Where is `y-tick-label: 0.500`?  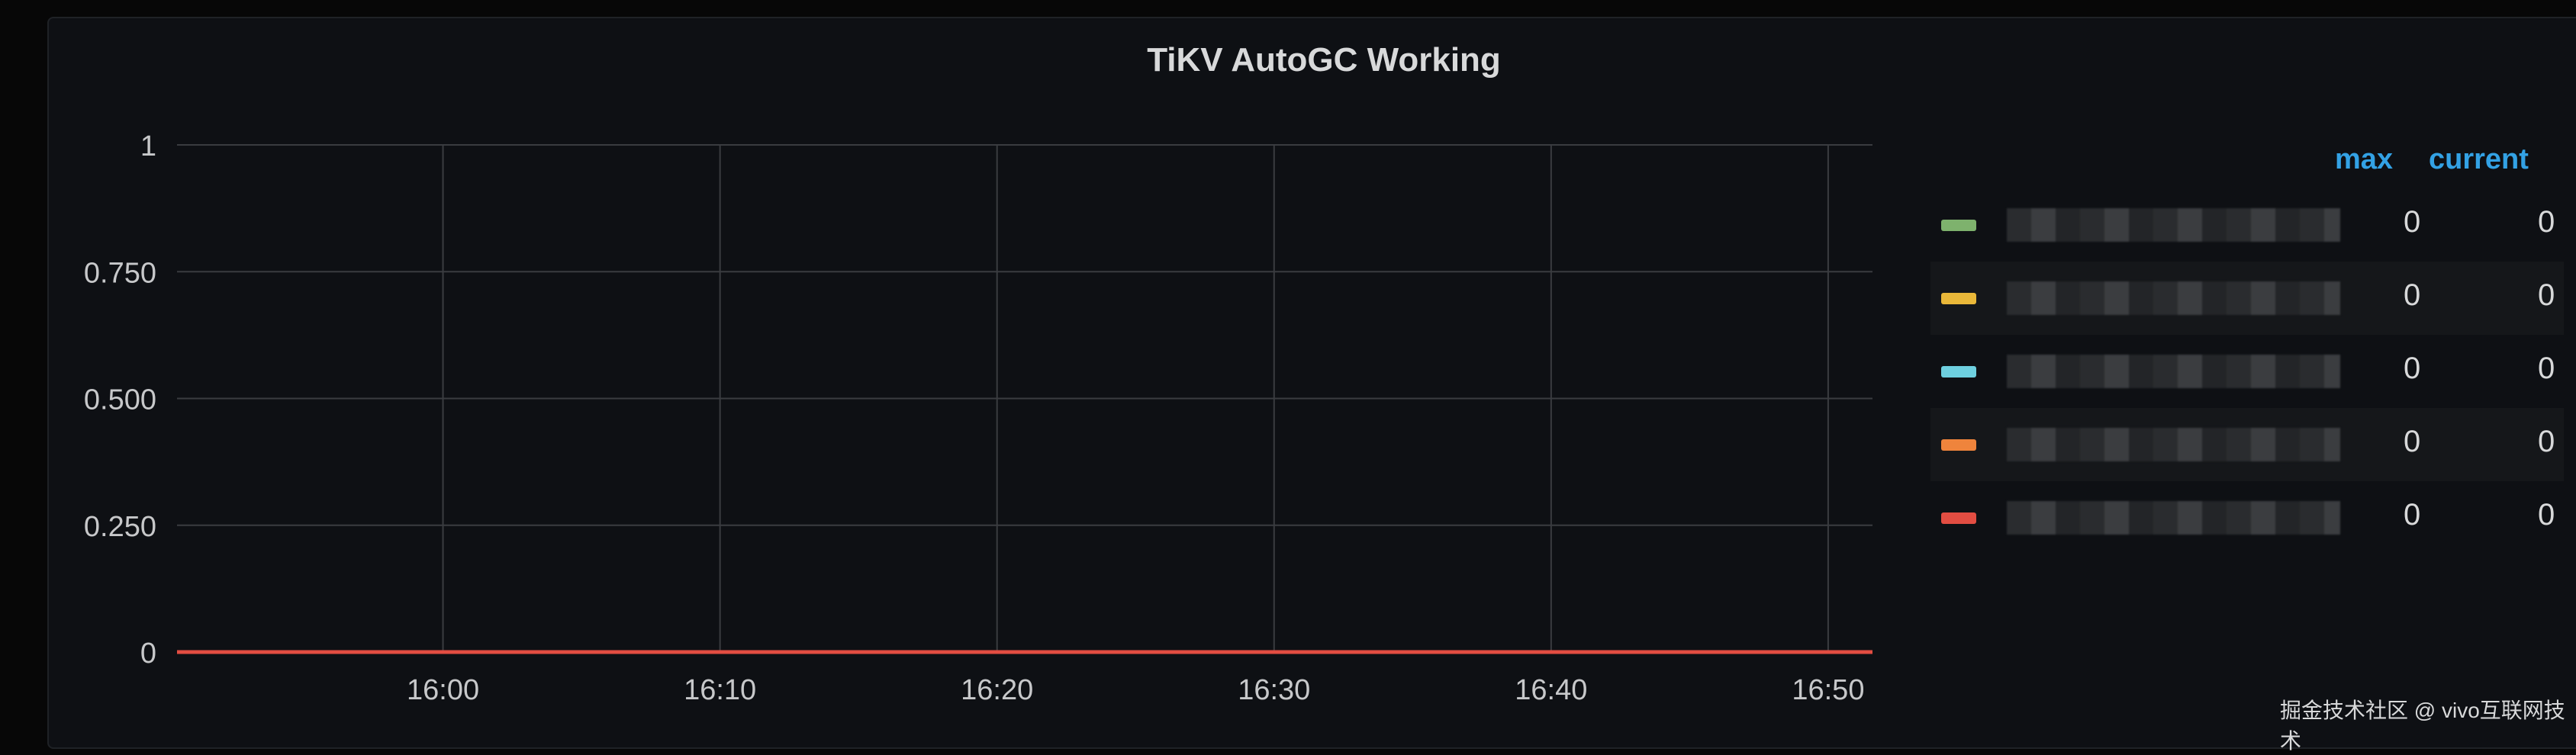
y-tick-label: 0.500 is located at coordinates (120, 400).